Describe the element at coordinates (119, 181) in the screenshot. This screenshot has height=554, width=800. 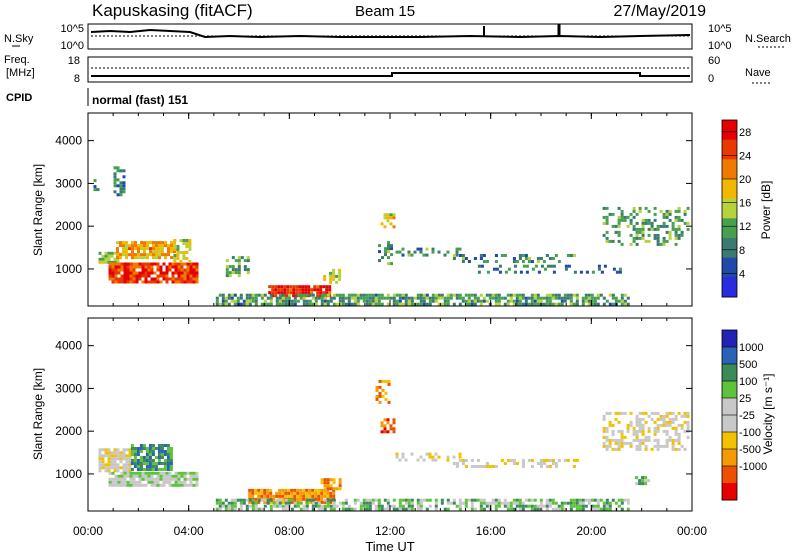
I see `power-region` at that location.